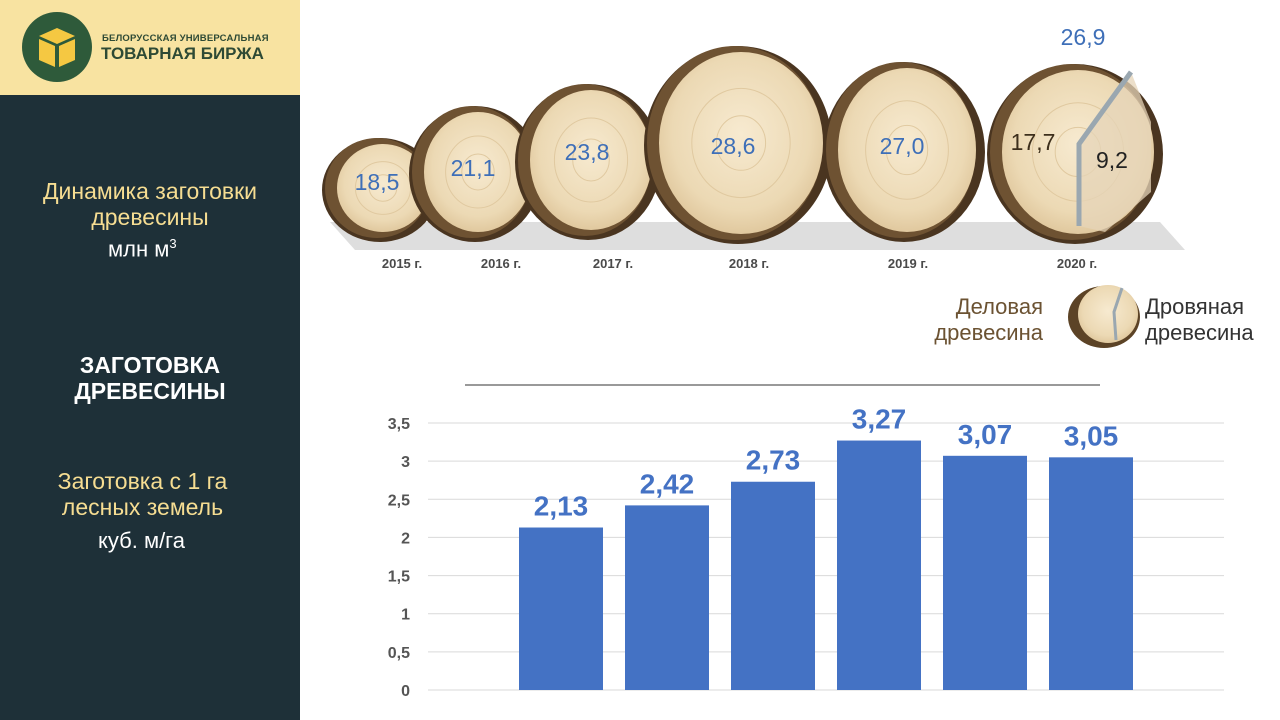  What do you see at coordinates (405, 538) in the screenshot?
I see `y-tick-label: 2` at bounding box center [405, 538].